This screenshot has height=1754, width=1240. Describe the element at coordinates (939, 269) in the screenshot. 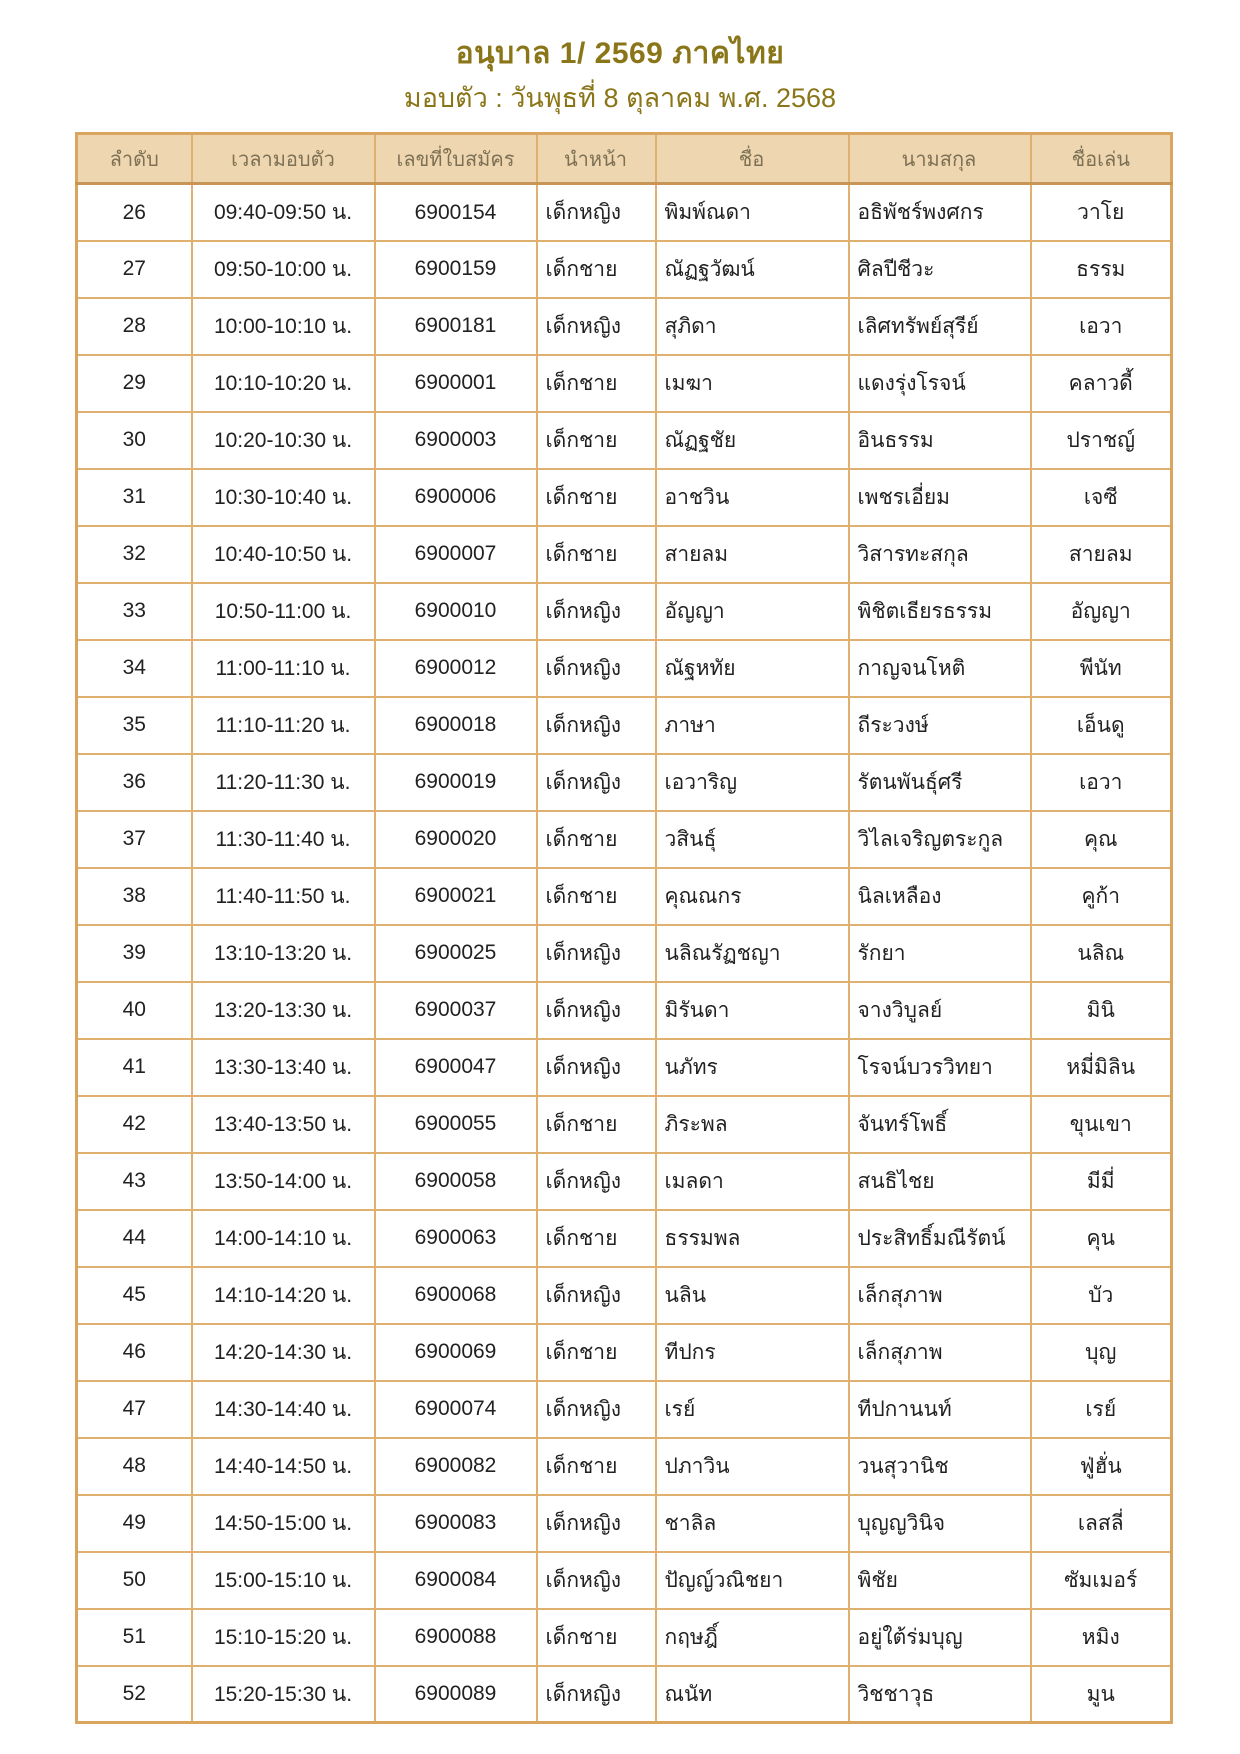

I see `last-name-cell: ศิลปีชีวะ` at that location.